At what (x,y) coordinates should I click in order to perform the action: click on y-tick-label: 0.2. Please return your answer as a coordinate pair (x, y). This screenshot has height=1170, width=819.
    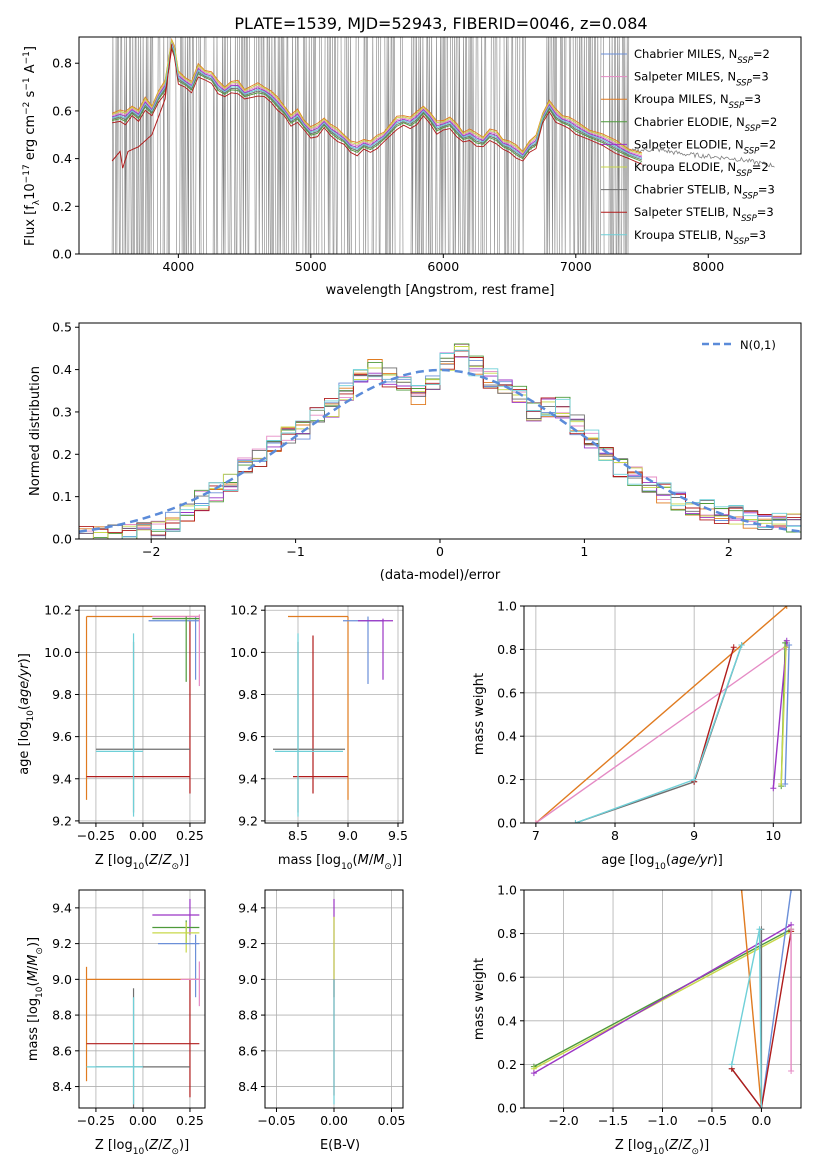
    Looking at the image, I should click on (507, 779).